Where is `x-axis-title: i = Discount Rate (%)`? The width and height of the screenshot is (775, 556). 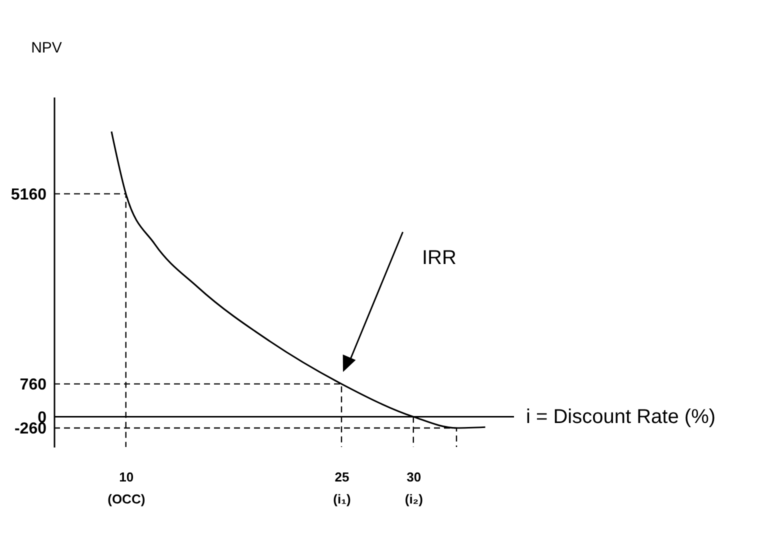
x-axis-title: i = Discount Rate (%) is located at coordinates (621, 417).